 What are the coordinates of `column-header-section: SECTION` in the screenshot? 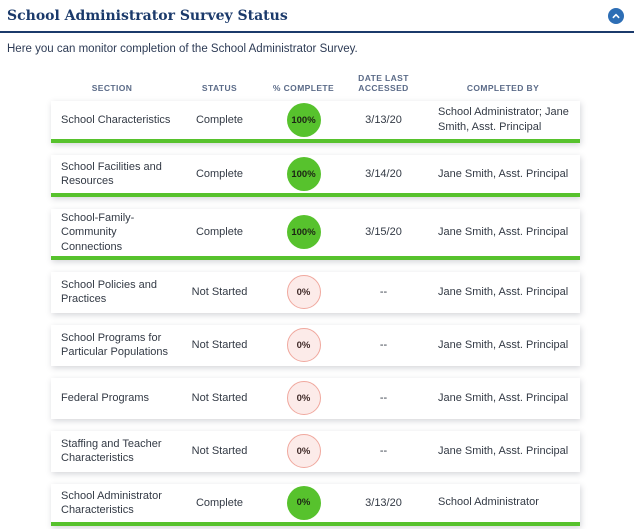 It's located at (112, 88).